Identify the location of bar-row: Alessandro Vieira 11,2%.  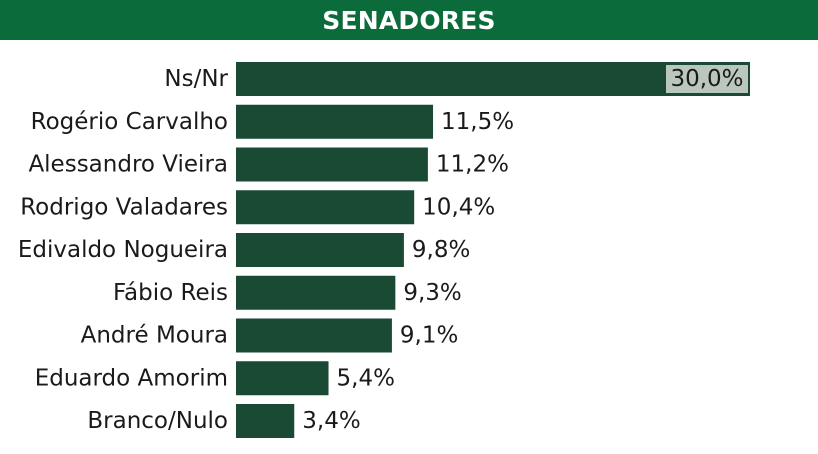
(268, 164).